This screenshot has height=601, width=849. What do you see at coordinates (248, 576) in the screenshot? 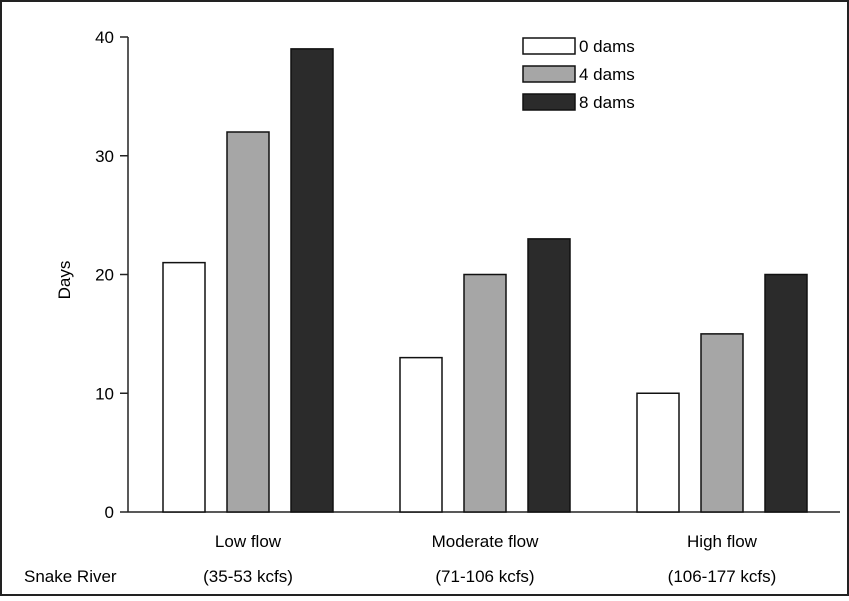
I see `category-sublabel: (35-53 kcfs)` at bounding box center [248, 576].